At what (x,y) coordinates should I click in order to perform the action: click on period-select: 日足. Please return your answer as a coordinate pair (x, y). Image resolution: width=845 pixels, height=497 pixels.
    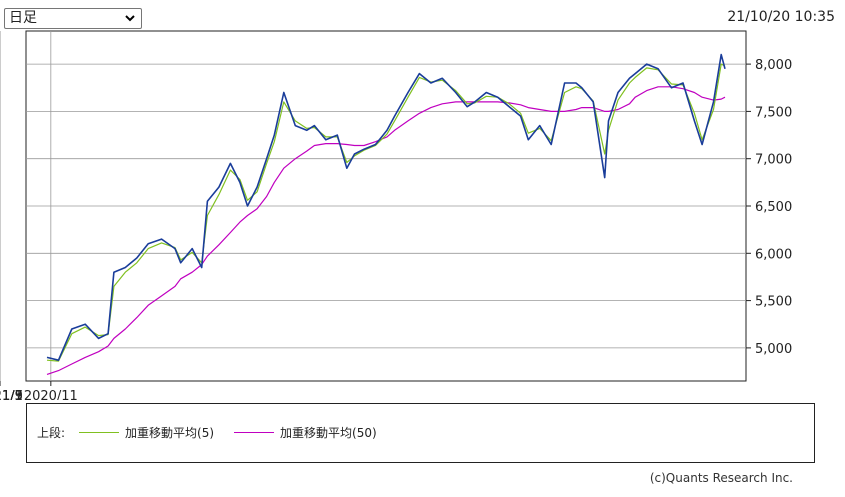
    Looking at the image, I should click on (73, 18).